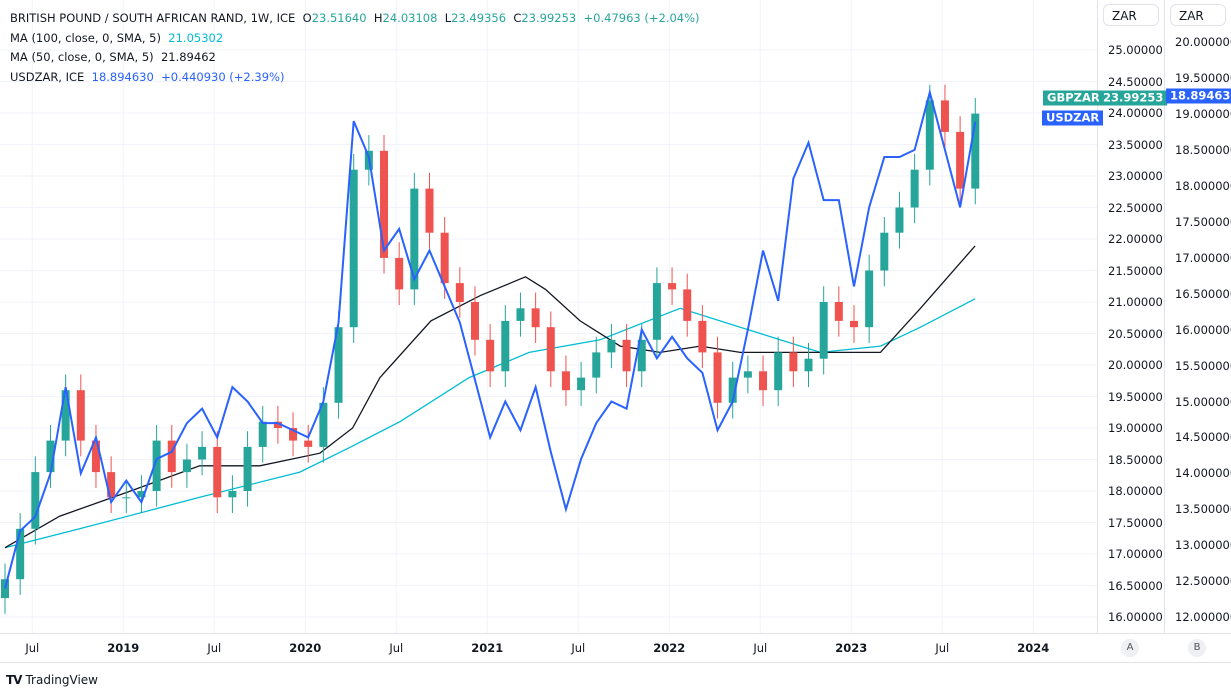  Describe the element at coordinates (1131, 15) in the screenshot. I see `axis-a-unit-button: ZAR` at that location.